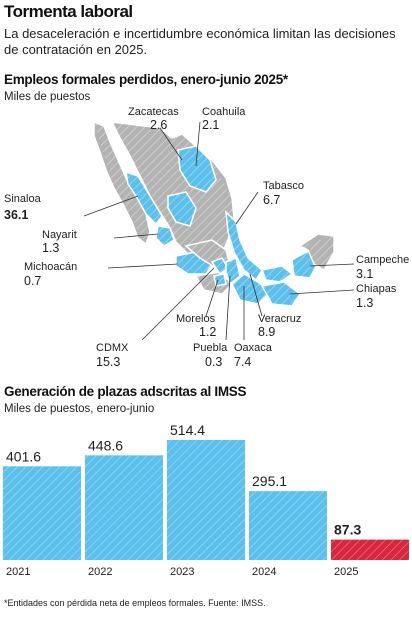 This screenshot has height=620, width=412. What do you see at coordinates (178, 304) in the screenshot?
I see `leader-cdmx` at bounding box center [178, 304].